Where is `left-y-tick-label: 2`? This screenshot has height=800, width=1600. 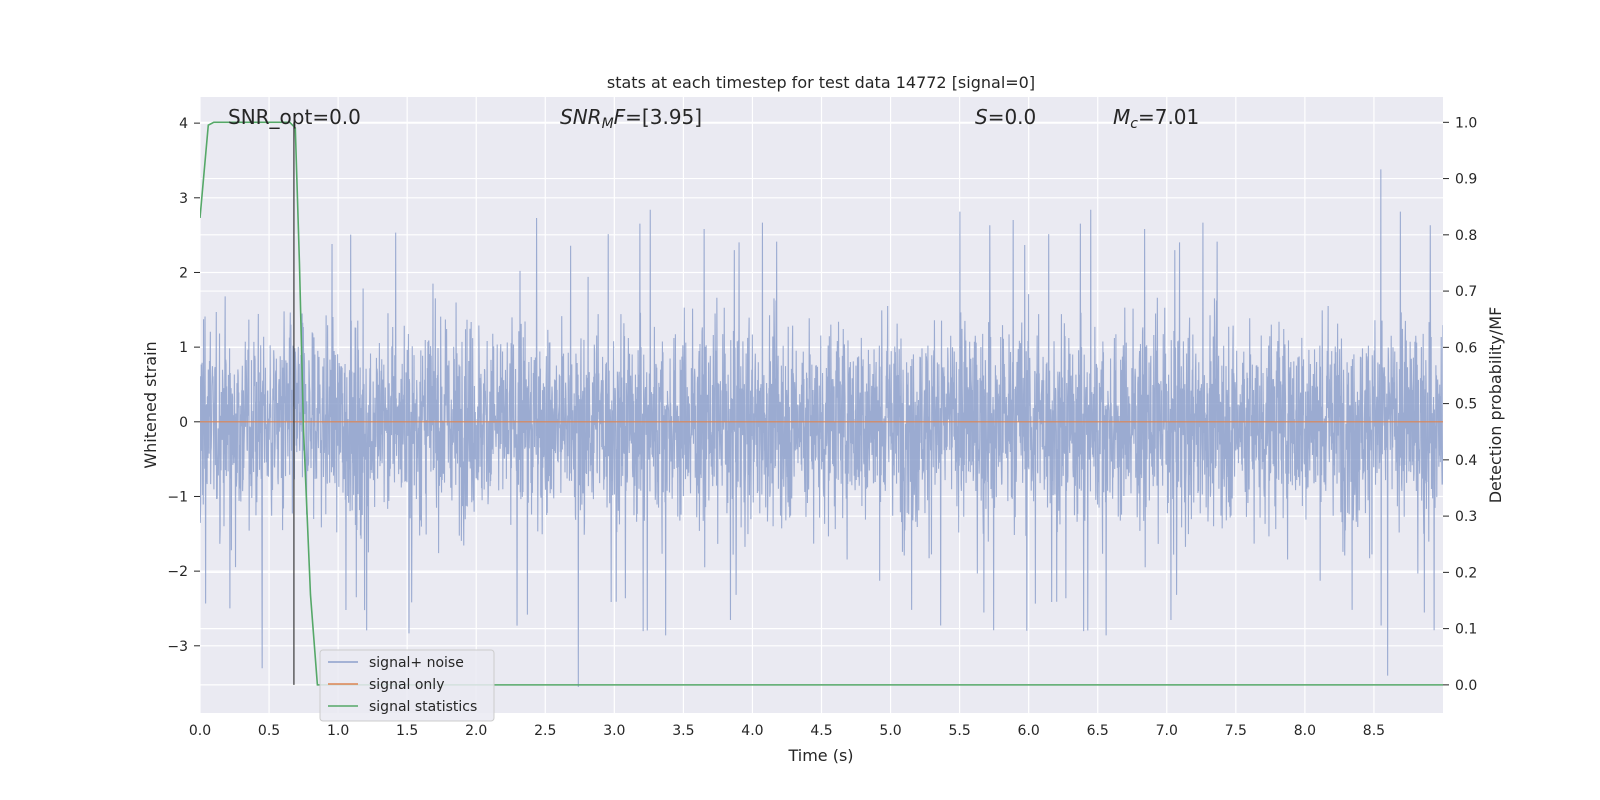 left-y-tick-label: 2 is located at coordinates (183, 273).